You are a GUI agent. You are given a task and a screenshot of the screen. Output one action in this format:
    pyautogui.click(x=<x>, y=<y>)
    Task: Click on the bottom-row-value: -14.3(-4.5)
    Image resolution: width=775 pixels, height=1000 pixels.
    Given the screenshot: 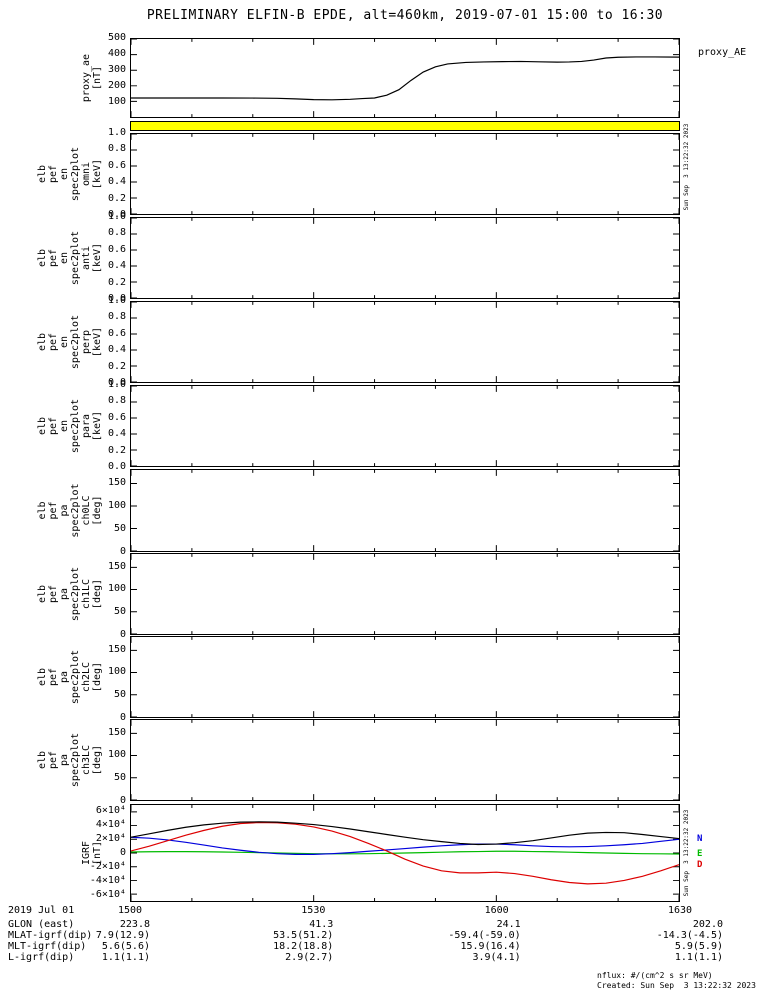 What is the action you would take?
    pyautogui.click(x=689, y=935)
    